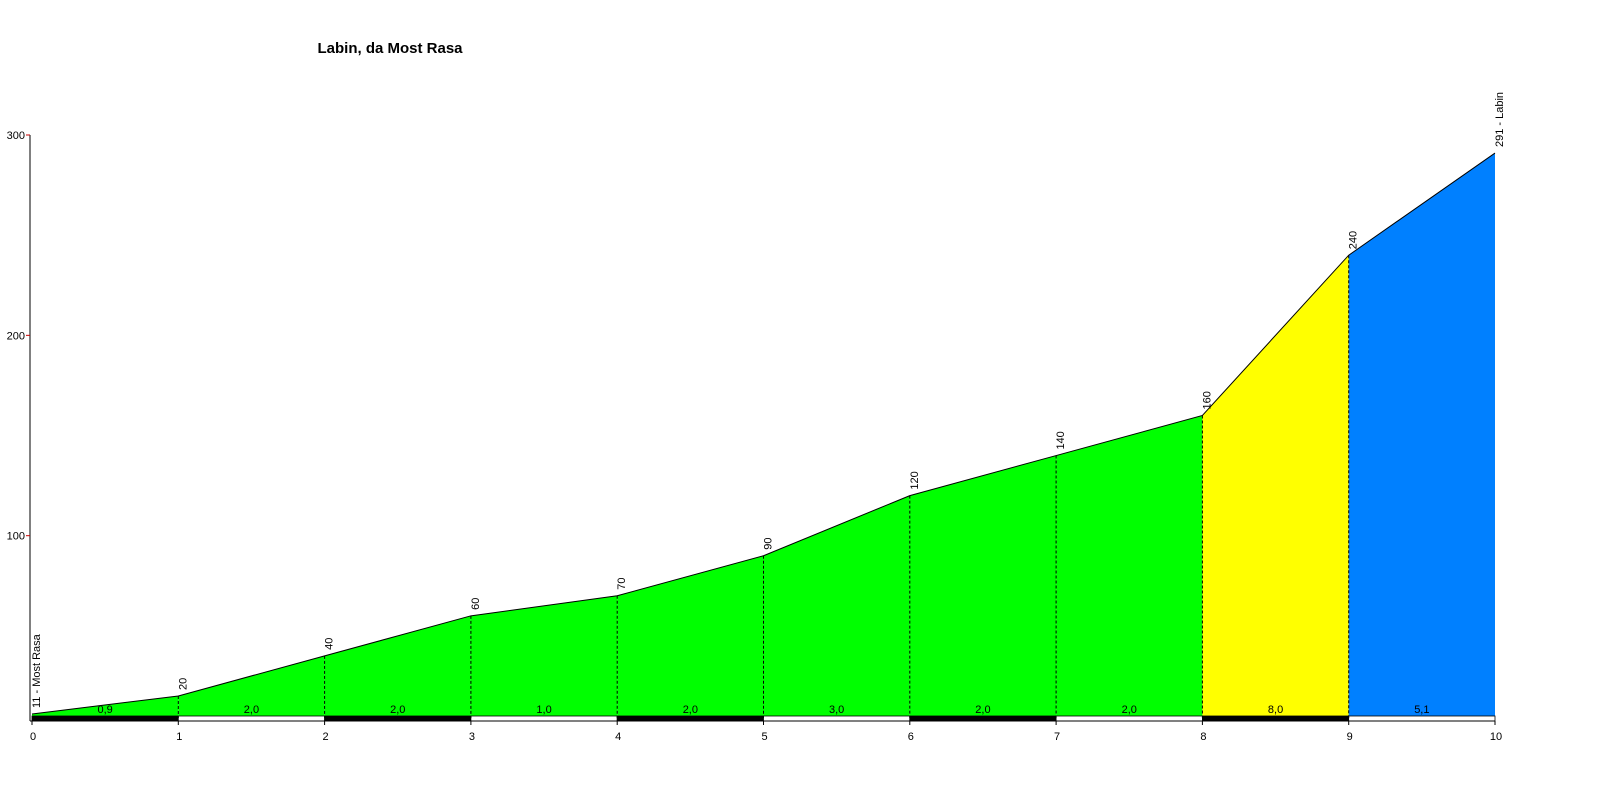 Image resolution: width=1600 pixels, height=800 pixels. Describe the element at coordinates (16, 136) in the screenshot. I see `y-tick-label: 300` at that location.